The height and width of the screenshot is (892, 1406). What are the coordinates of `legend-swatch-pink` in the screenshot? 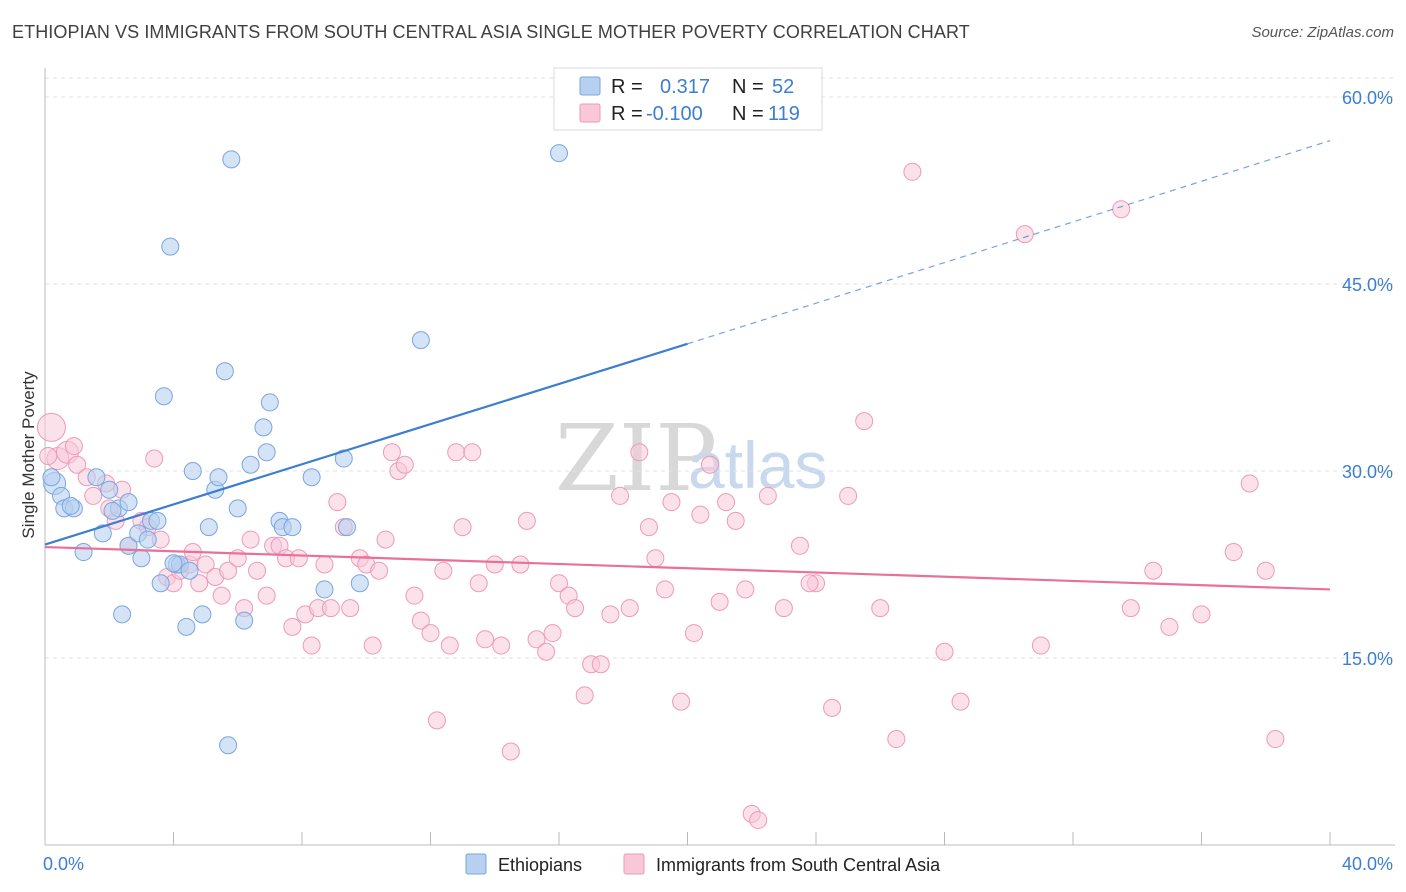 It's located at (590, 113).